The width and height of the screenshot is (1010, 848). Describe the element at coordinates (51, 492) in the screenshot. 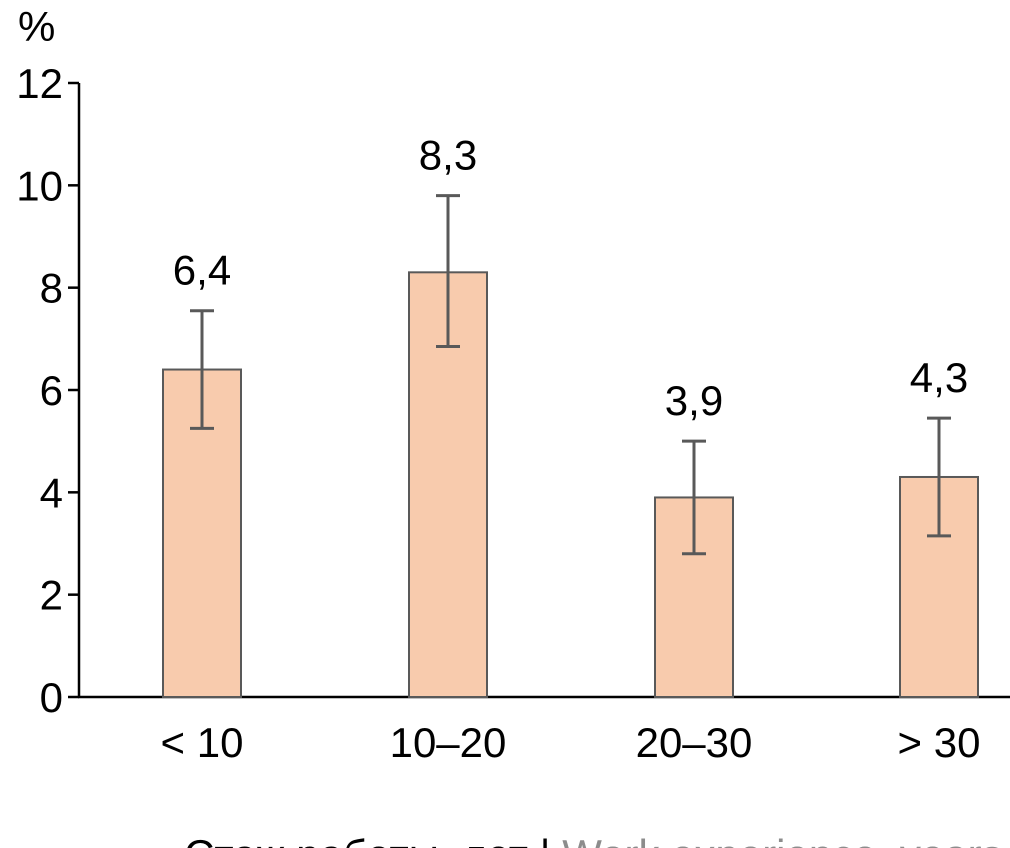

I see `y-tick-label: 4` at that location.